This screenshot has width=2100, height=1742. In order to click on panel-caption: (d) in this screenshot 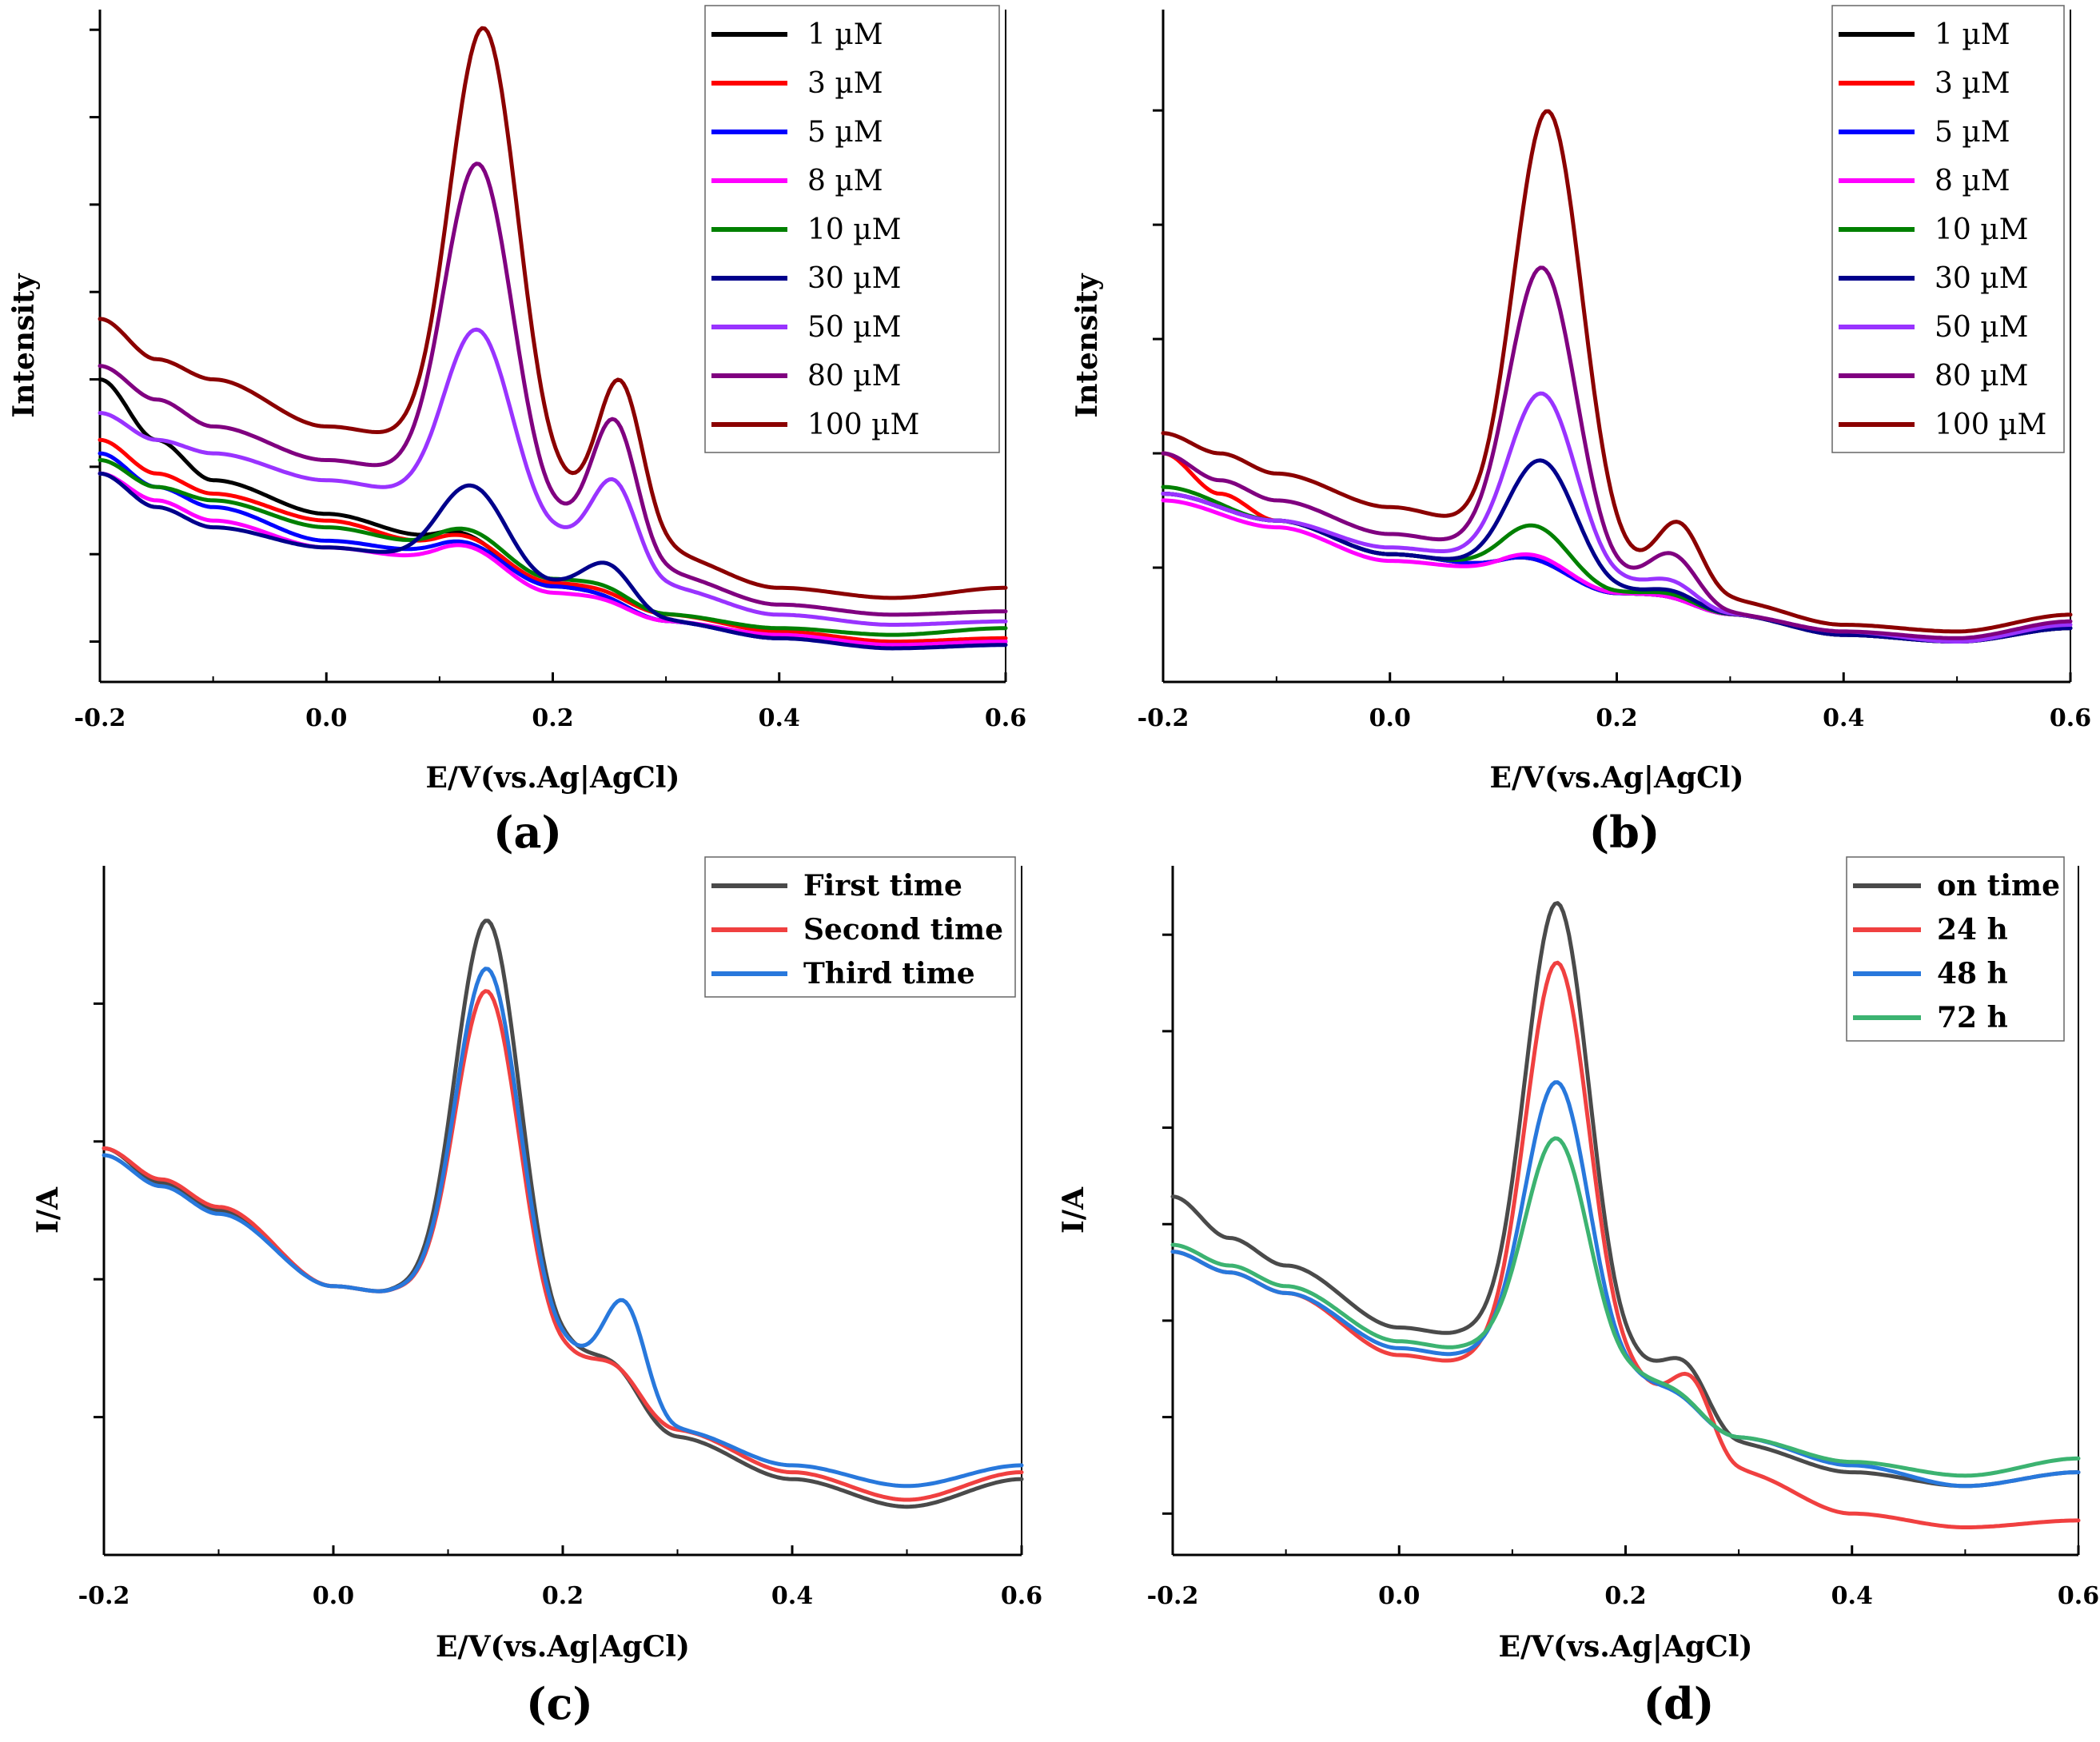, I will do `click(1679, 1704)`.